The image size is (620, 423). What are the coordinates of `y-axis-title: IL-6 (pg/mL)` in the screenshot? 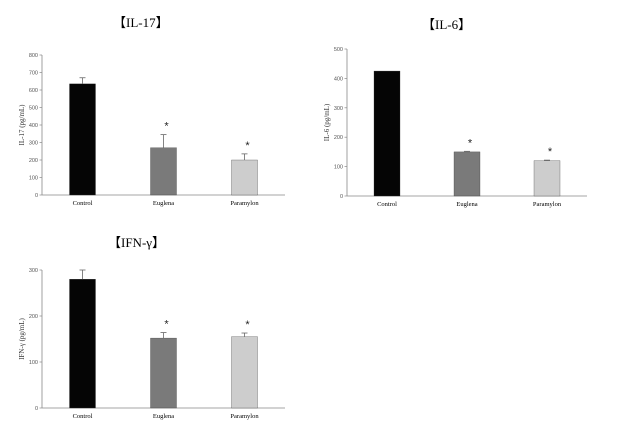 It's located at (327, 122).